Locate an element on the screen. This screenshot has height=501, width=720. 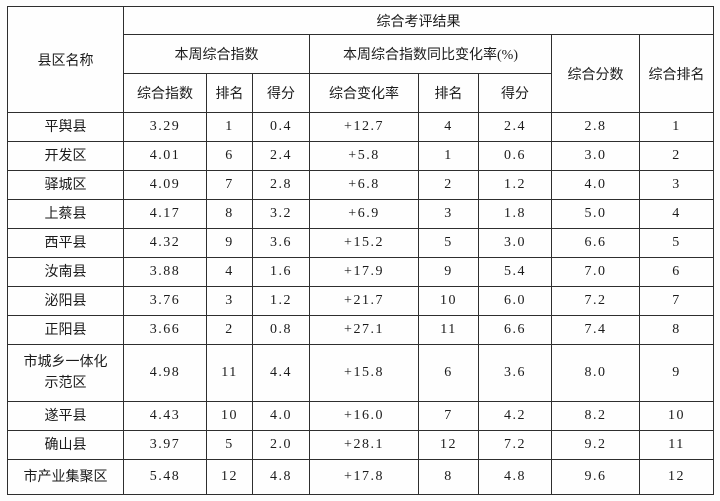
header-change-points: 得分 is located at coordinates (515, 93).